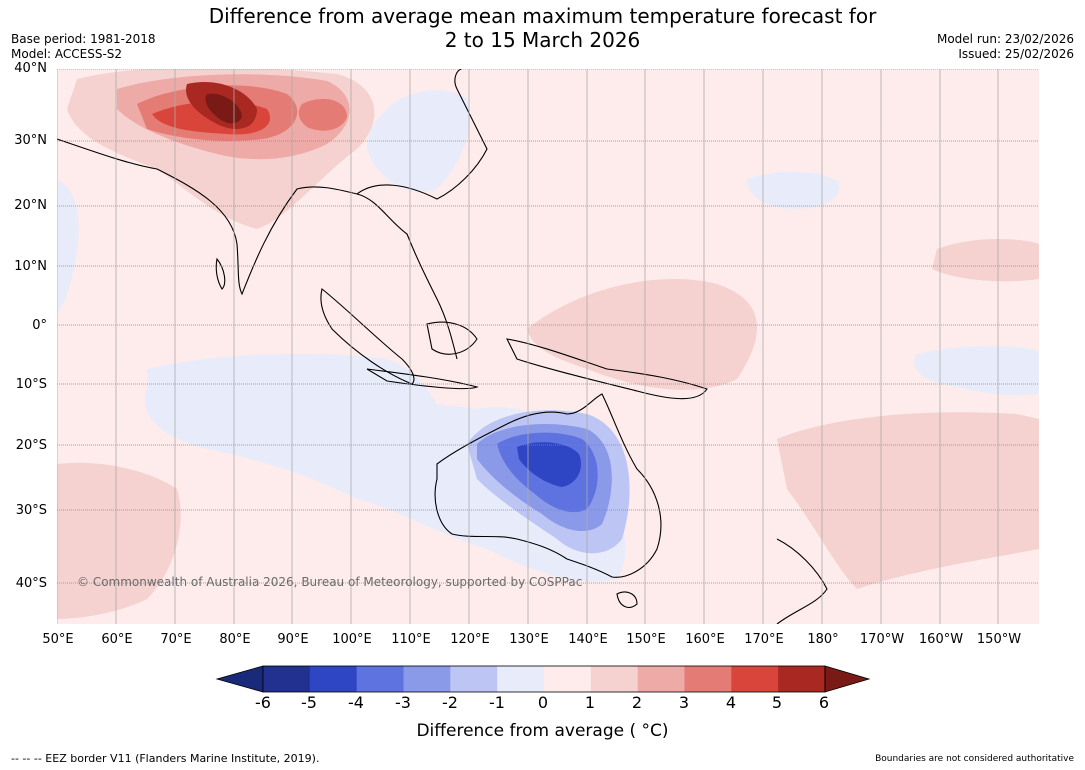  I want to click on colorbar-tick: -2, so click(450, 702).